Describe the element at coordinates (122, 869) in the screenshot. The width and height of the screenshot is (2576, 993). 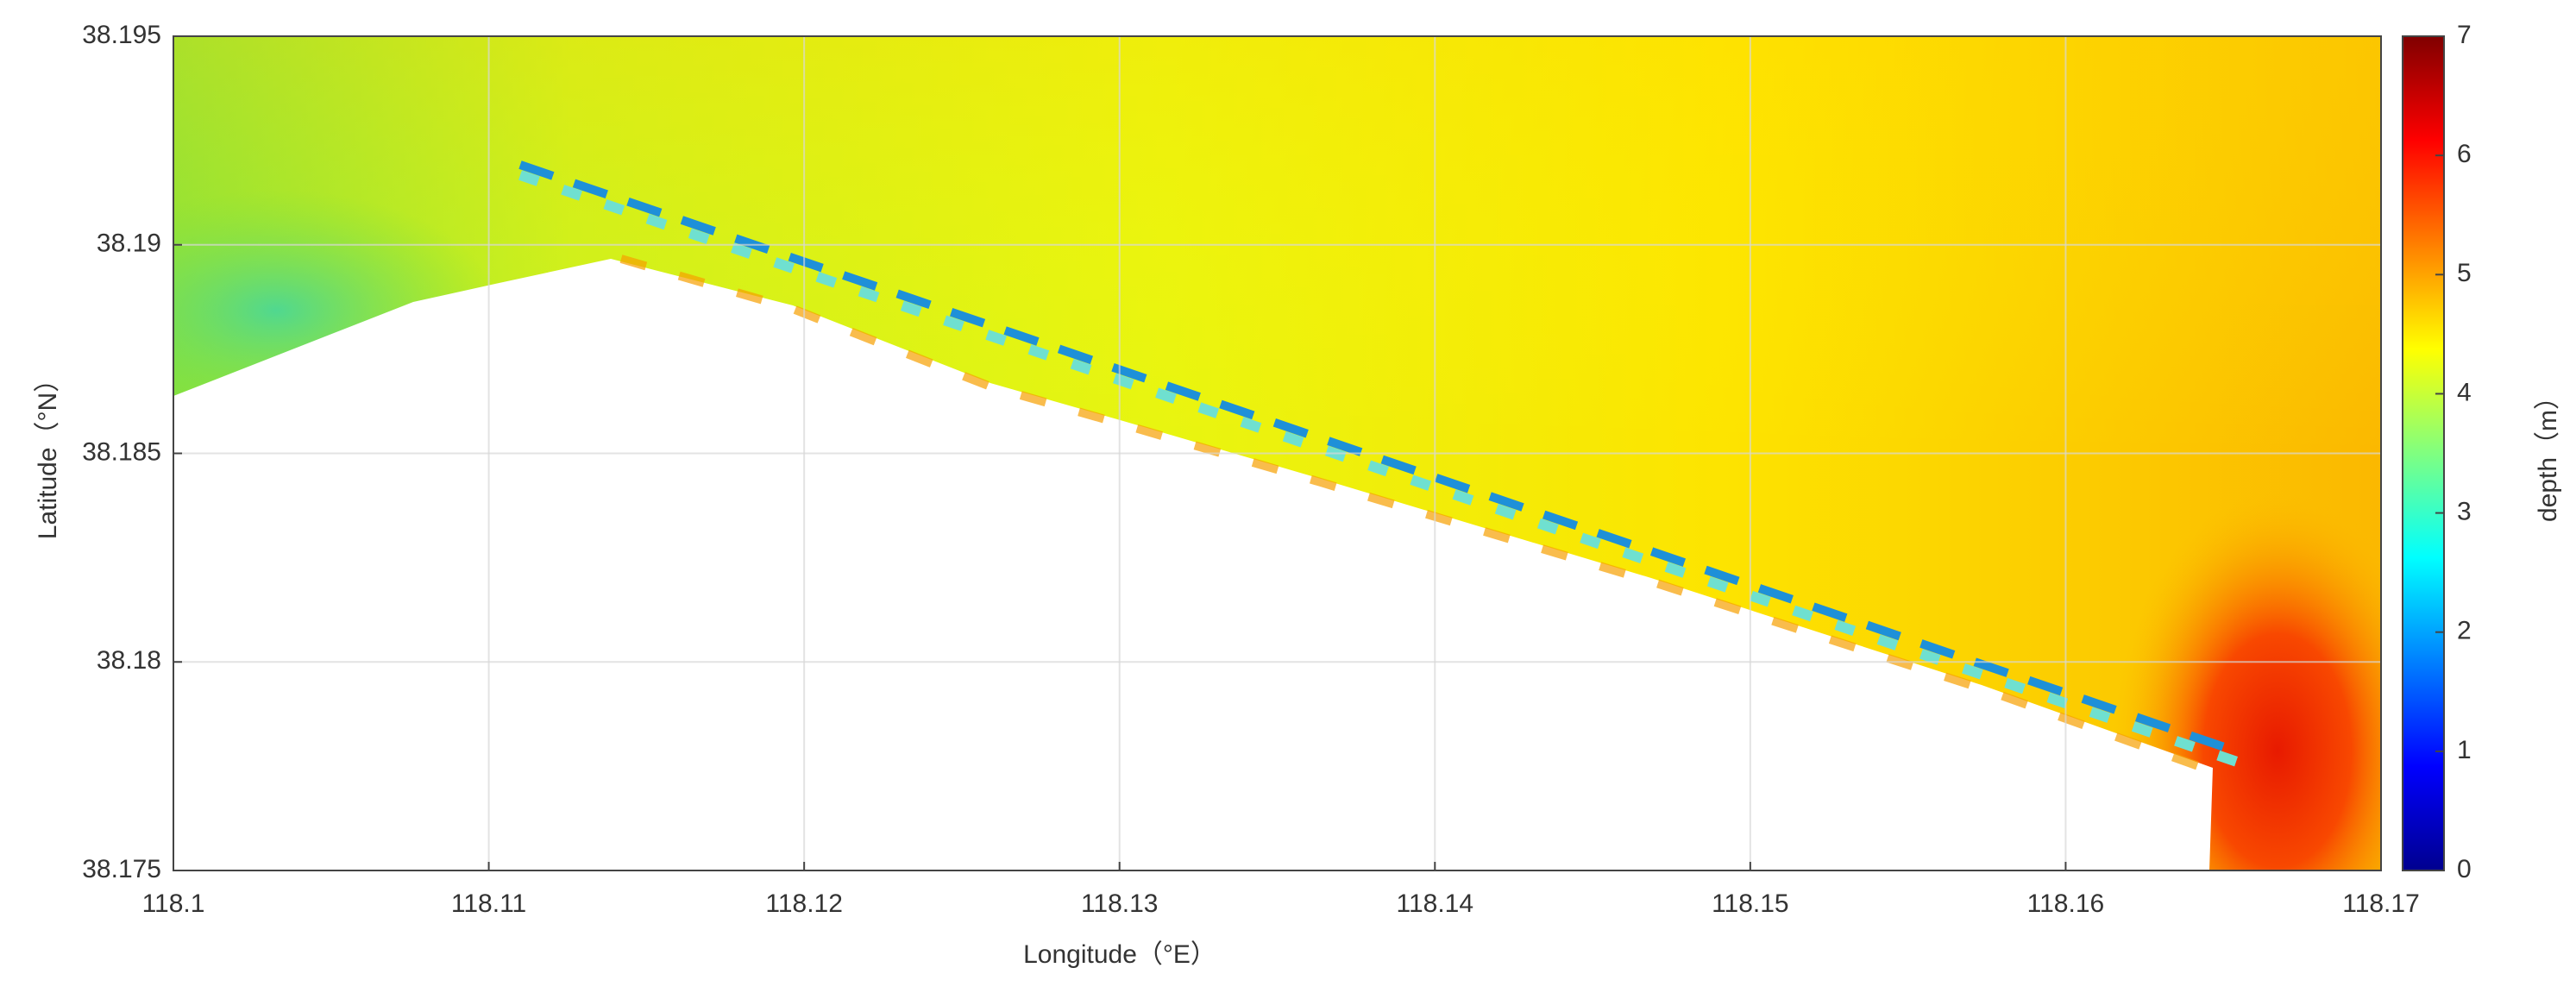
I see `y-tick-label: 38.175` at that location.